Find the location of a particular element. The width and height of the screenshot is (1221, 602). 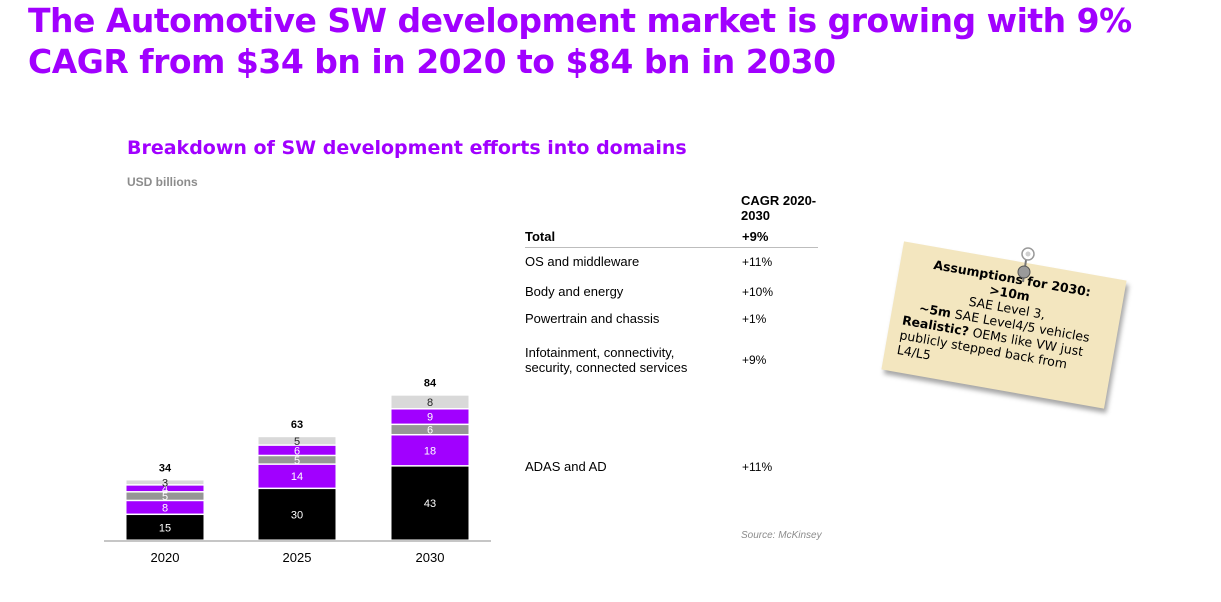

bar-value-label: 43 is located at coordinates (430, 504).